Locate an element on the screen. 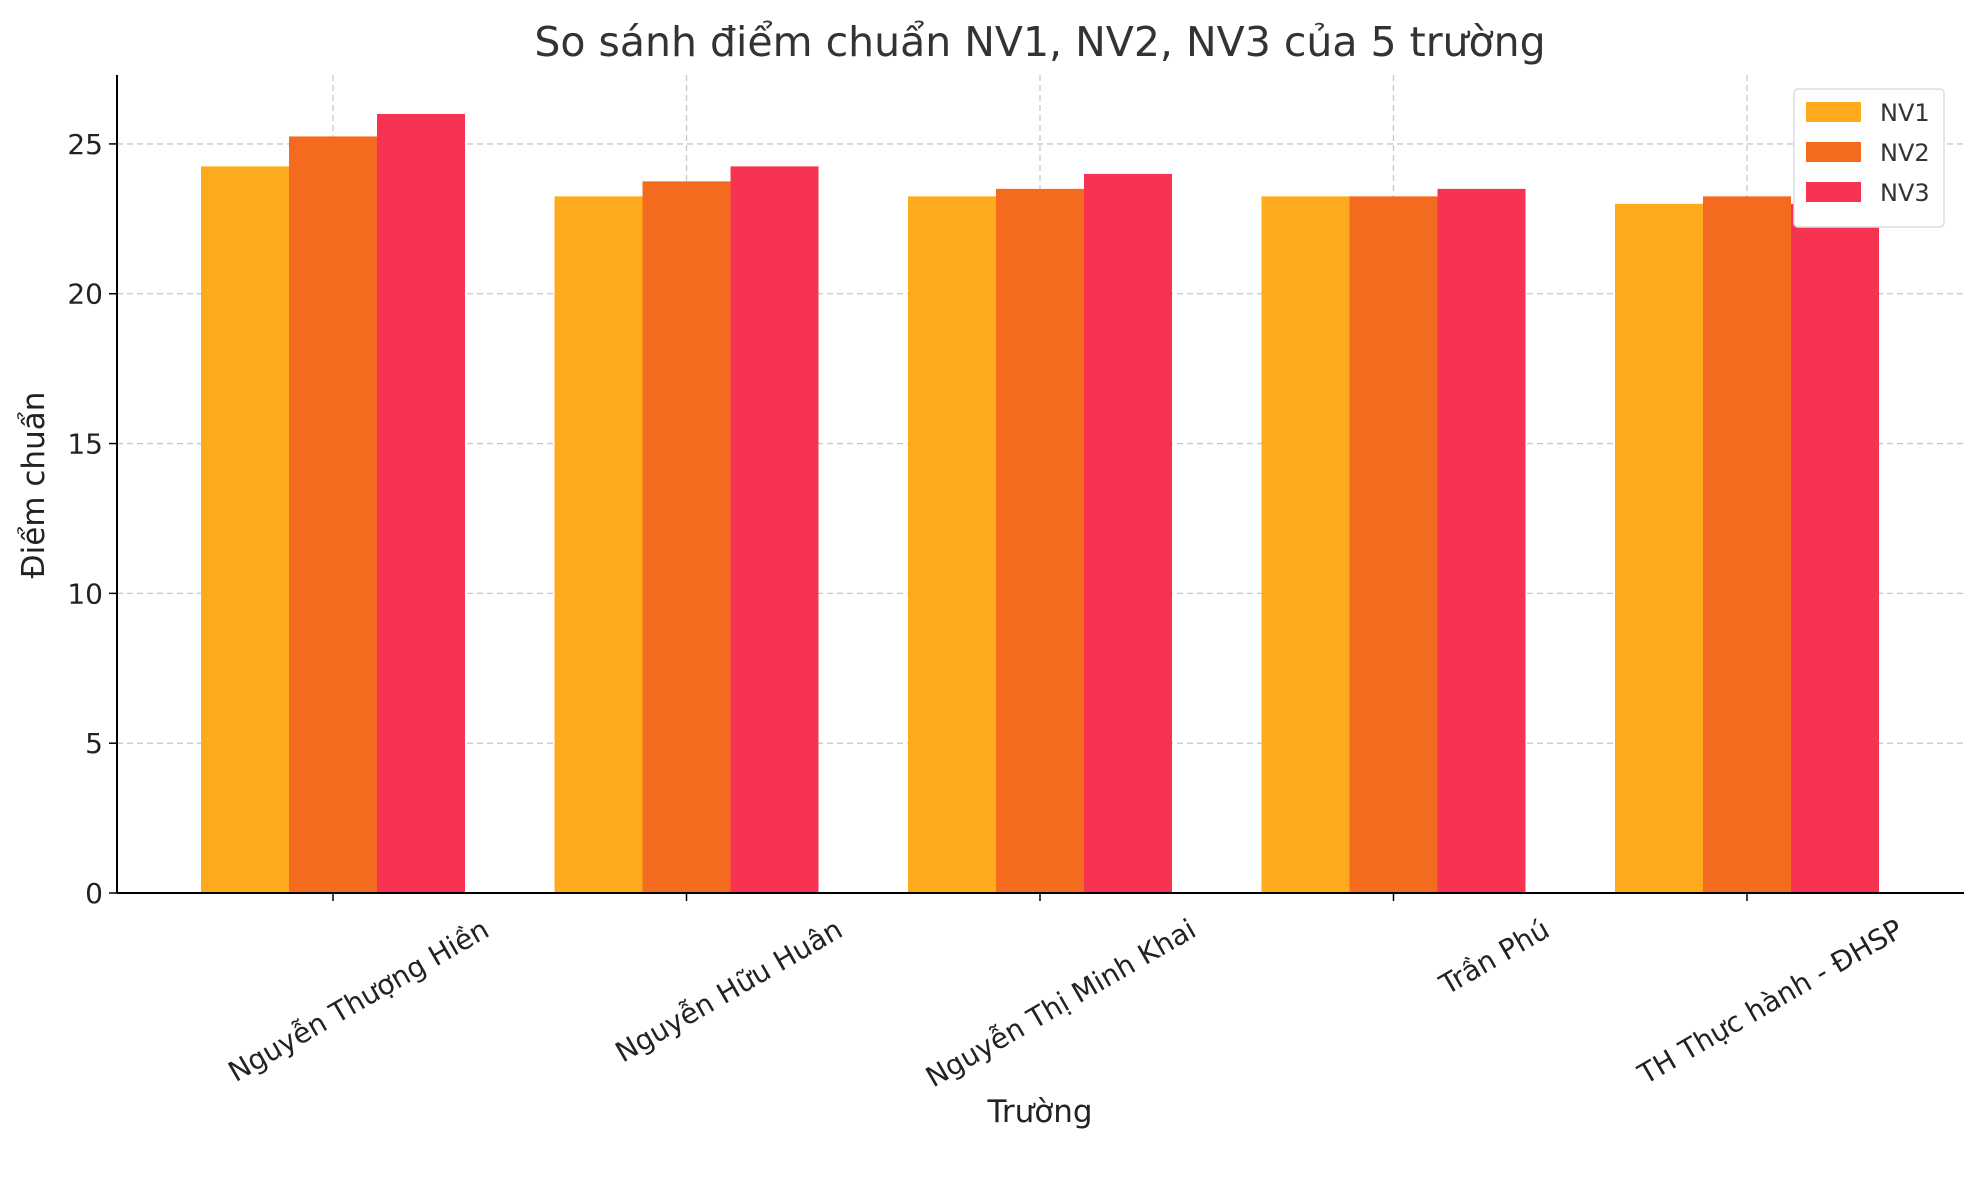 The height and width of the screenshot is (1180, 1979). x-tick-label: Nguyễn Thượng Hiền is located at coordinates (359, 1000).